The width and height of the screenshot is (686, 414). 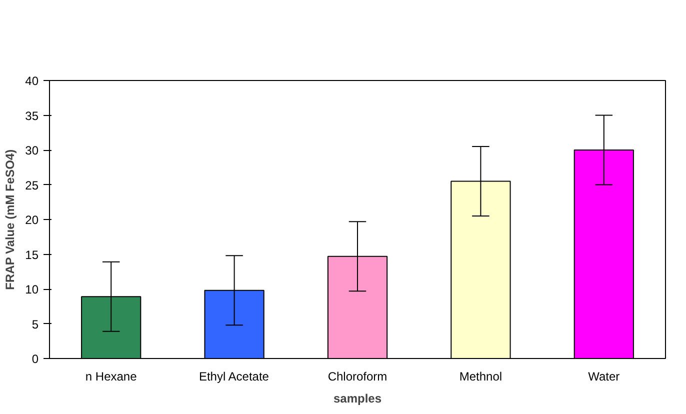 I want to click on y-tick-label: 30, so click(x=32, y=151).